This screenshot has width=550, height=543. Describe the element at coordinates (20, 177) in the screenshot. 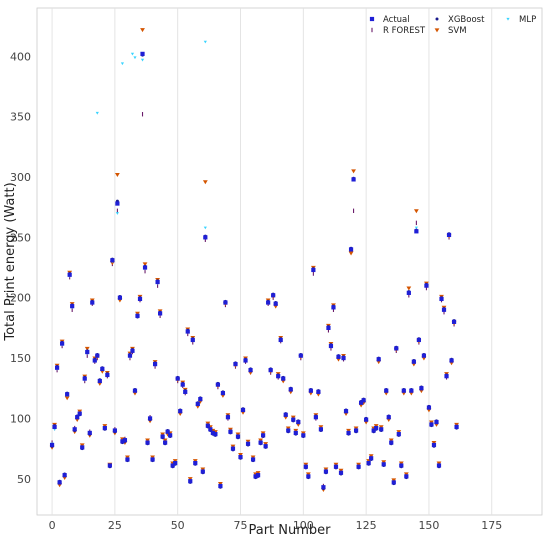

I see `y-tick-label: 300` at that location.